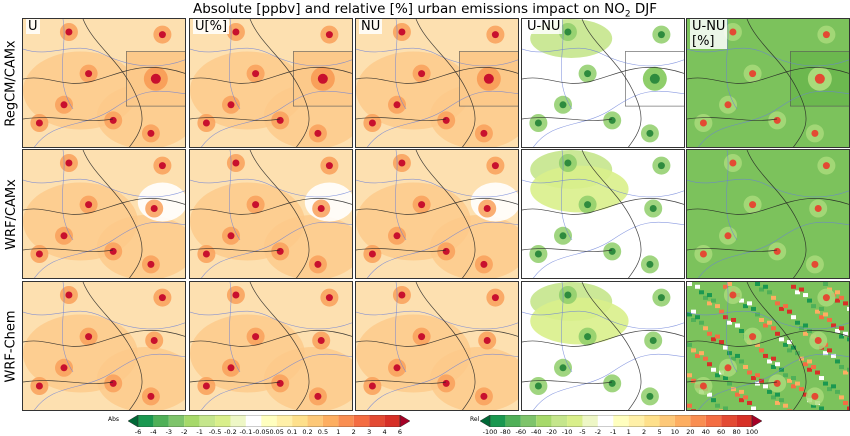 This screenshot has height=436, width=850. What do you see at coordinates (323, 432) in the screenshot?
I see `colorbar-tick-label: 0.5` at bounding box center [323, 432].